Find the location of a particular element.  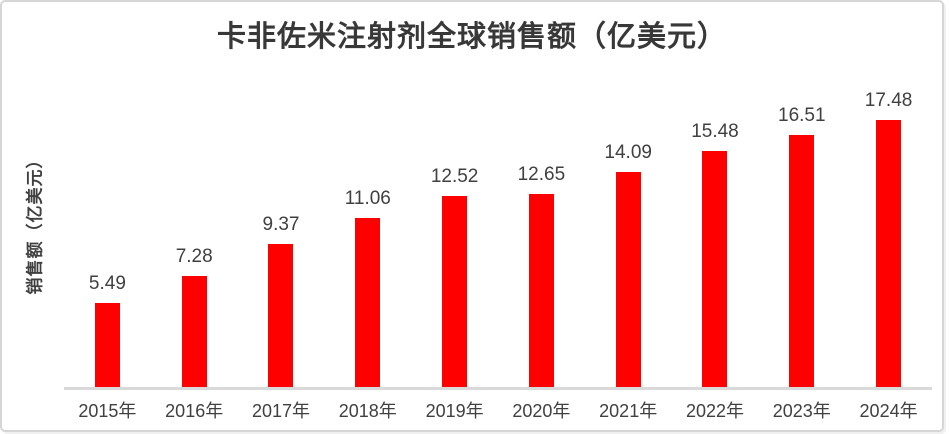

bar-slot: 17.48 is located at coordinates (888, 238).